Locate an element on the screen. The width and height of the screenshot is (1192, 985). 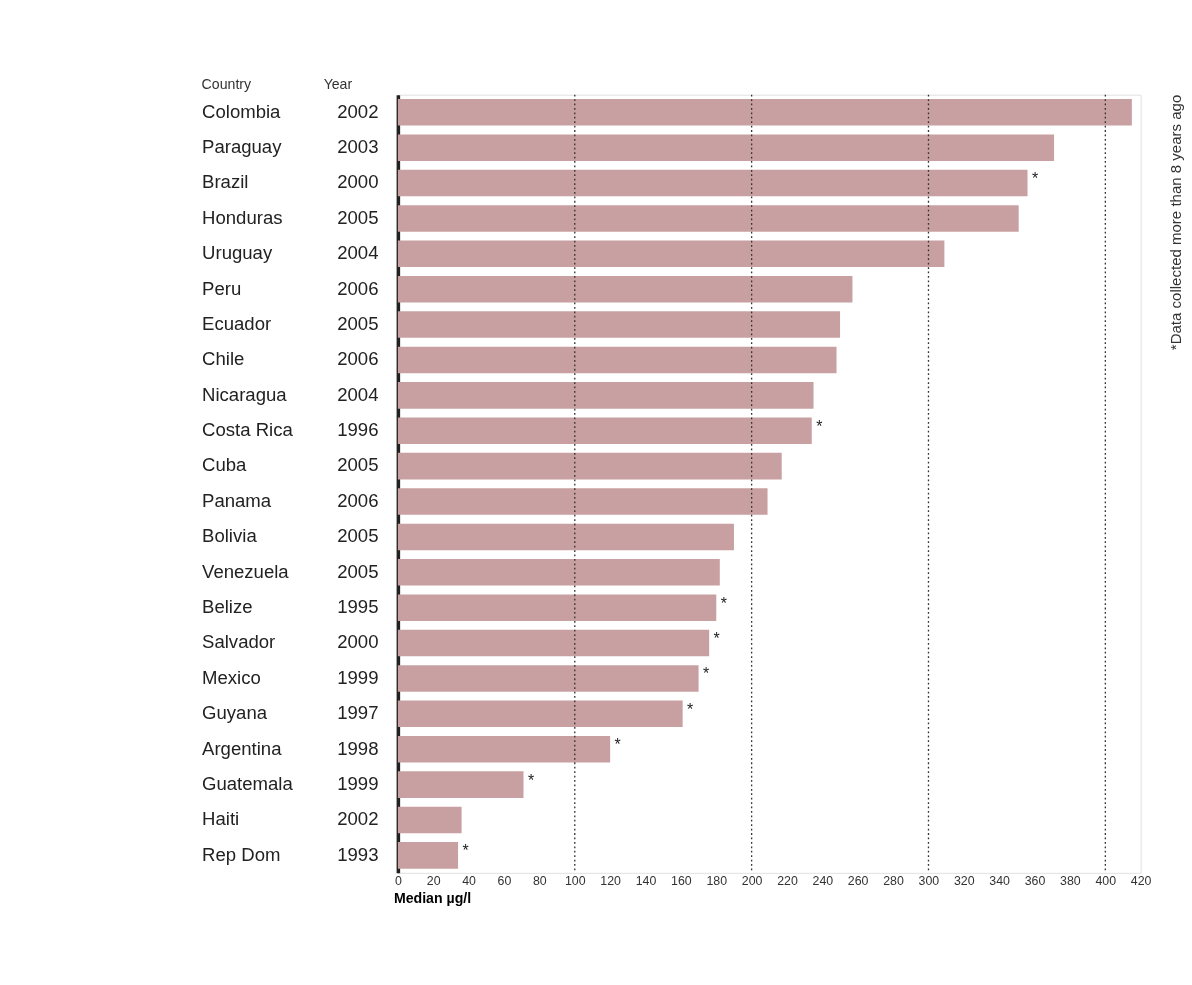
x-tick-label: 240 is located at coordinates (823, 880).